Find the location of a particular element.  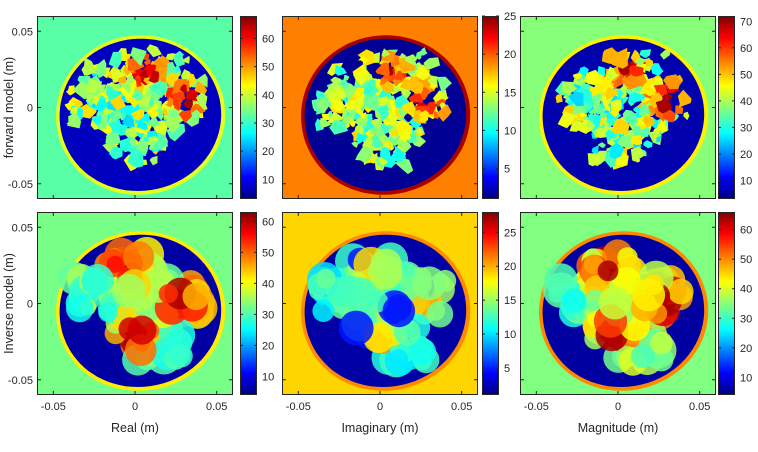

x-tick-label: -0.05 is located at coordinates (536, 407).